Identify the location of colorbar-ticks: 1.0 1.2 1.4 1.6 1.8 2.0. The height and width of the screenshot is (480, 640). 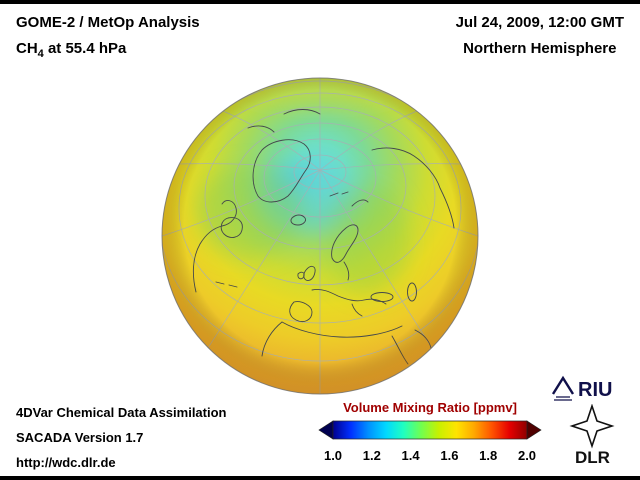
(430, 457).